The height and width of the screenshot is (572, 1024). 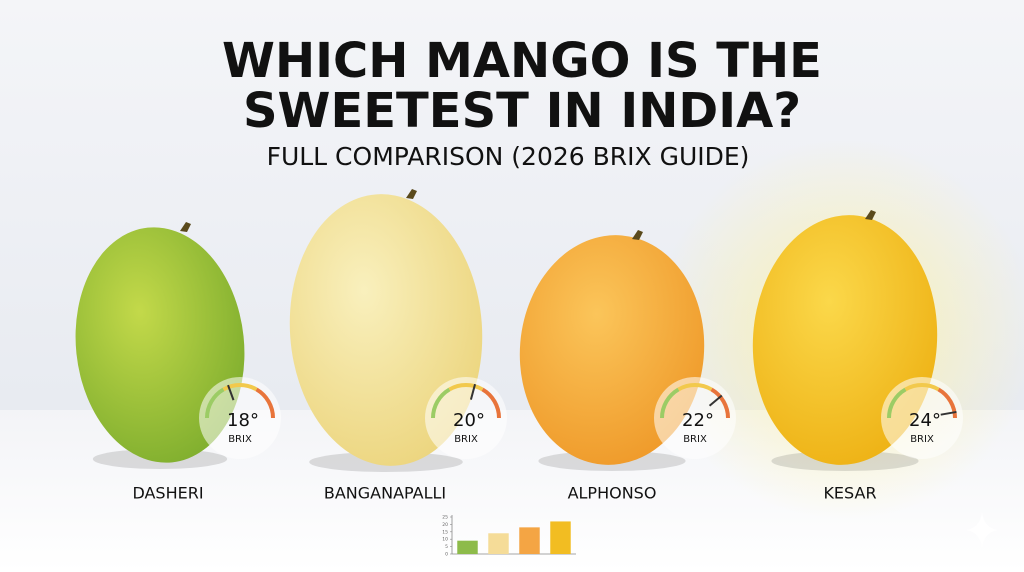 I want to click on mango-name: DASHERI, so click(x=167, y=493).